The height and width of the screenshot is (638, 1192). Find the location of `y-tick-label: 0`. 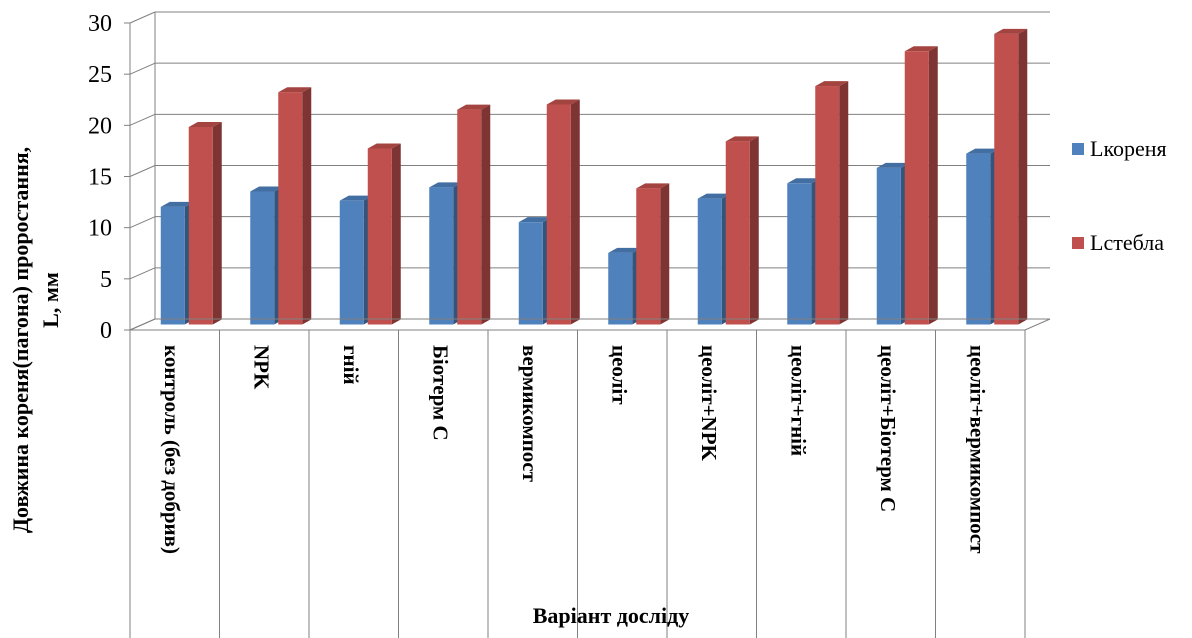

y-tick-label: 0 is located at coordinates (106, 331).